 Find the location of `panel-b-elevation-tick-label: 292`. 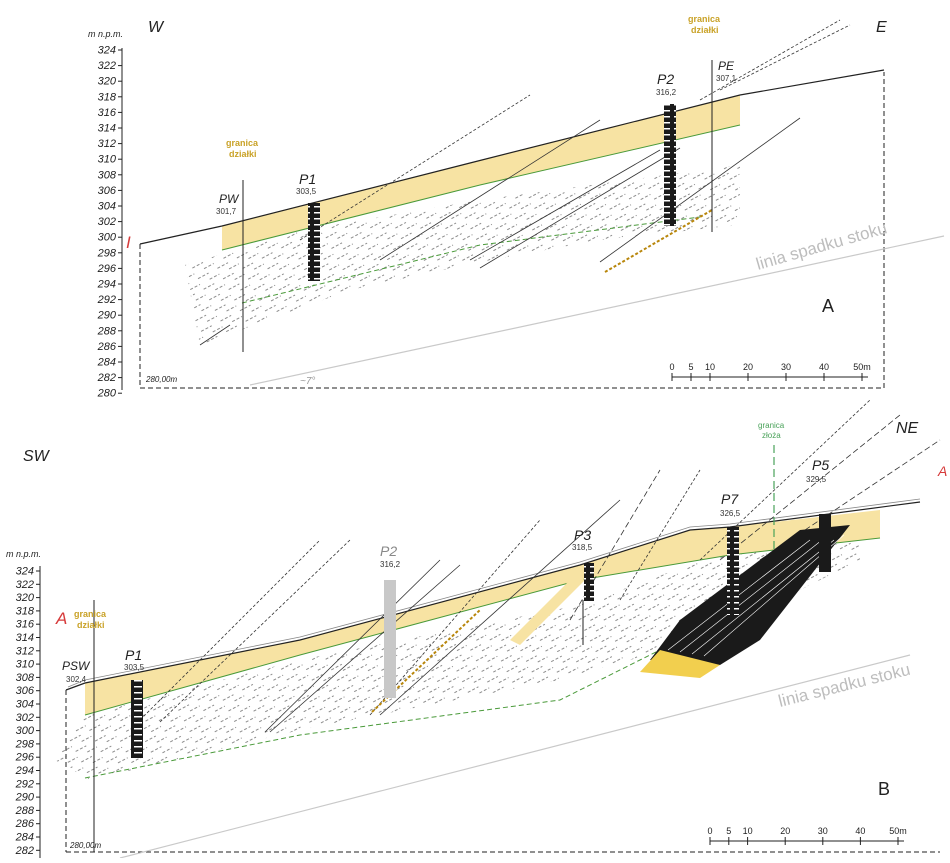

panel-b-elevation-tick-label: 292 is located at coordinates (24, 784).